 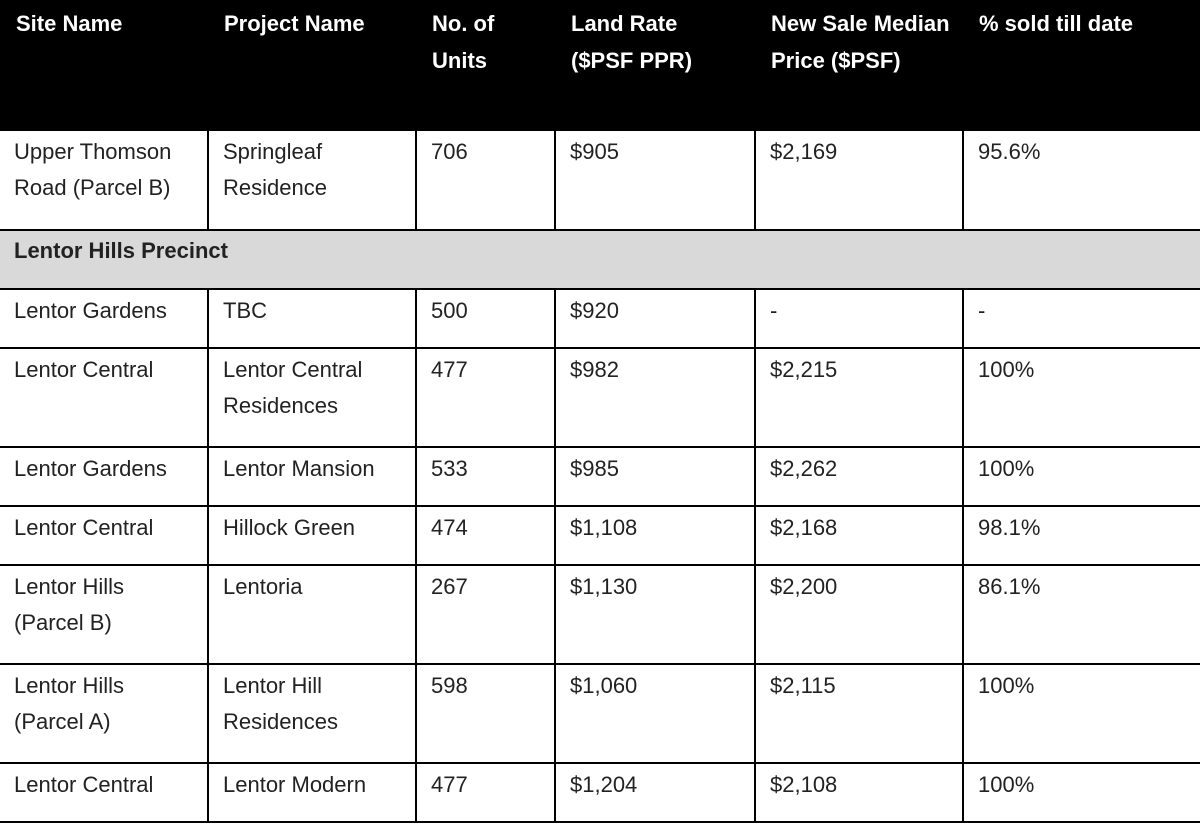 I want to click on project-name-cell: Lentor Mansion, so click(x=312, y=476).